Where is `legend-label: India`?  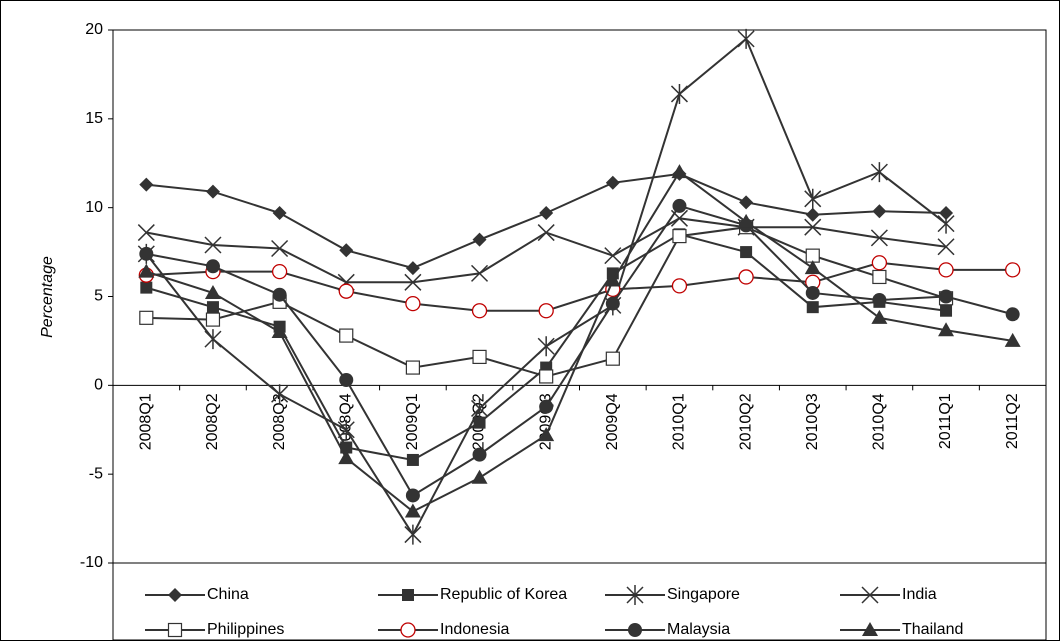
legend-label: India is located at coordinates (919, 594).